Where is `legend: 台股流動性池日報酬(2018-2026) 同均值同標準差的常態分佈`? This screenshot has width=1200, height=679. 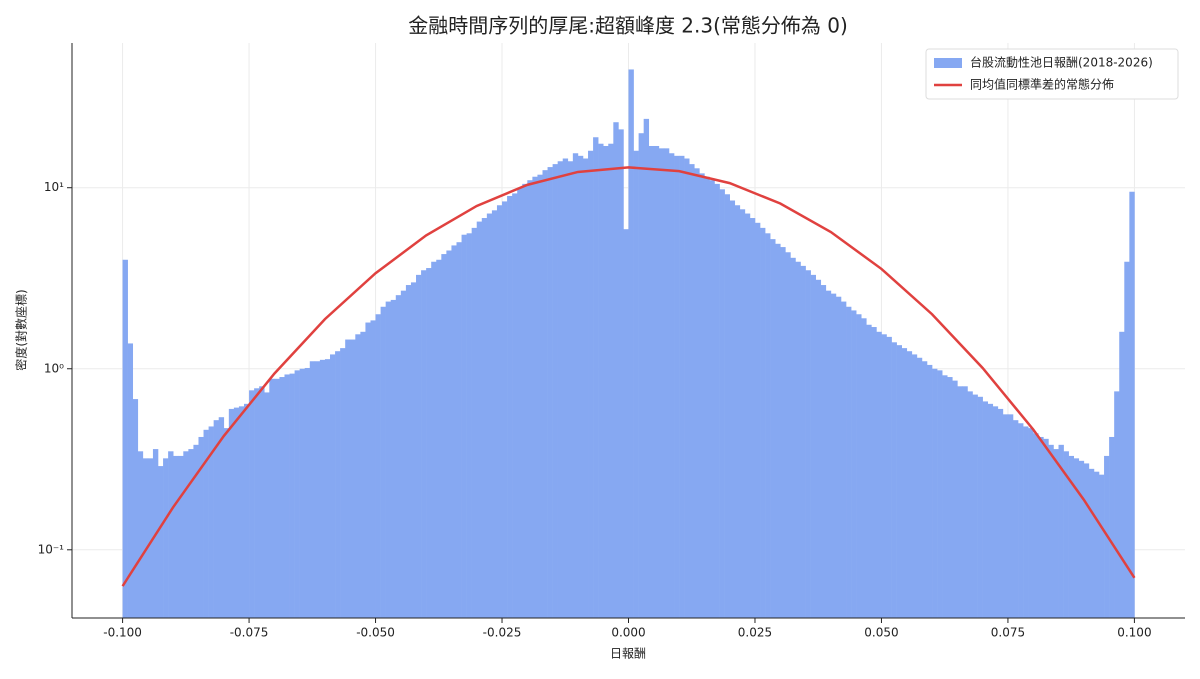
legend: 台股流動性池日報酬(2018-2026) 同均值同標準差的常態分佈 is located at coordinates (1052, 74).